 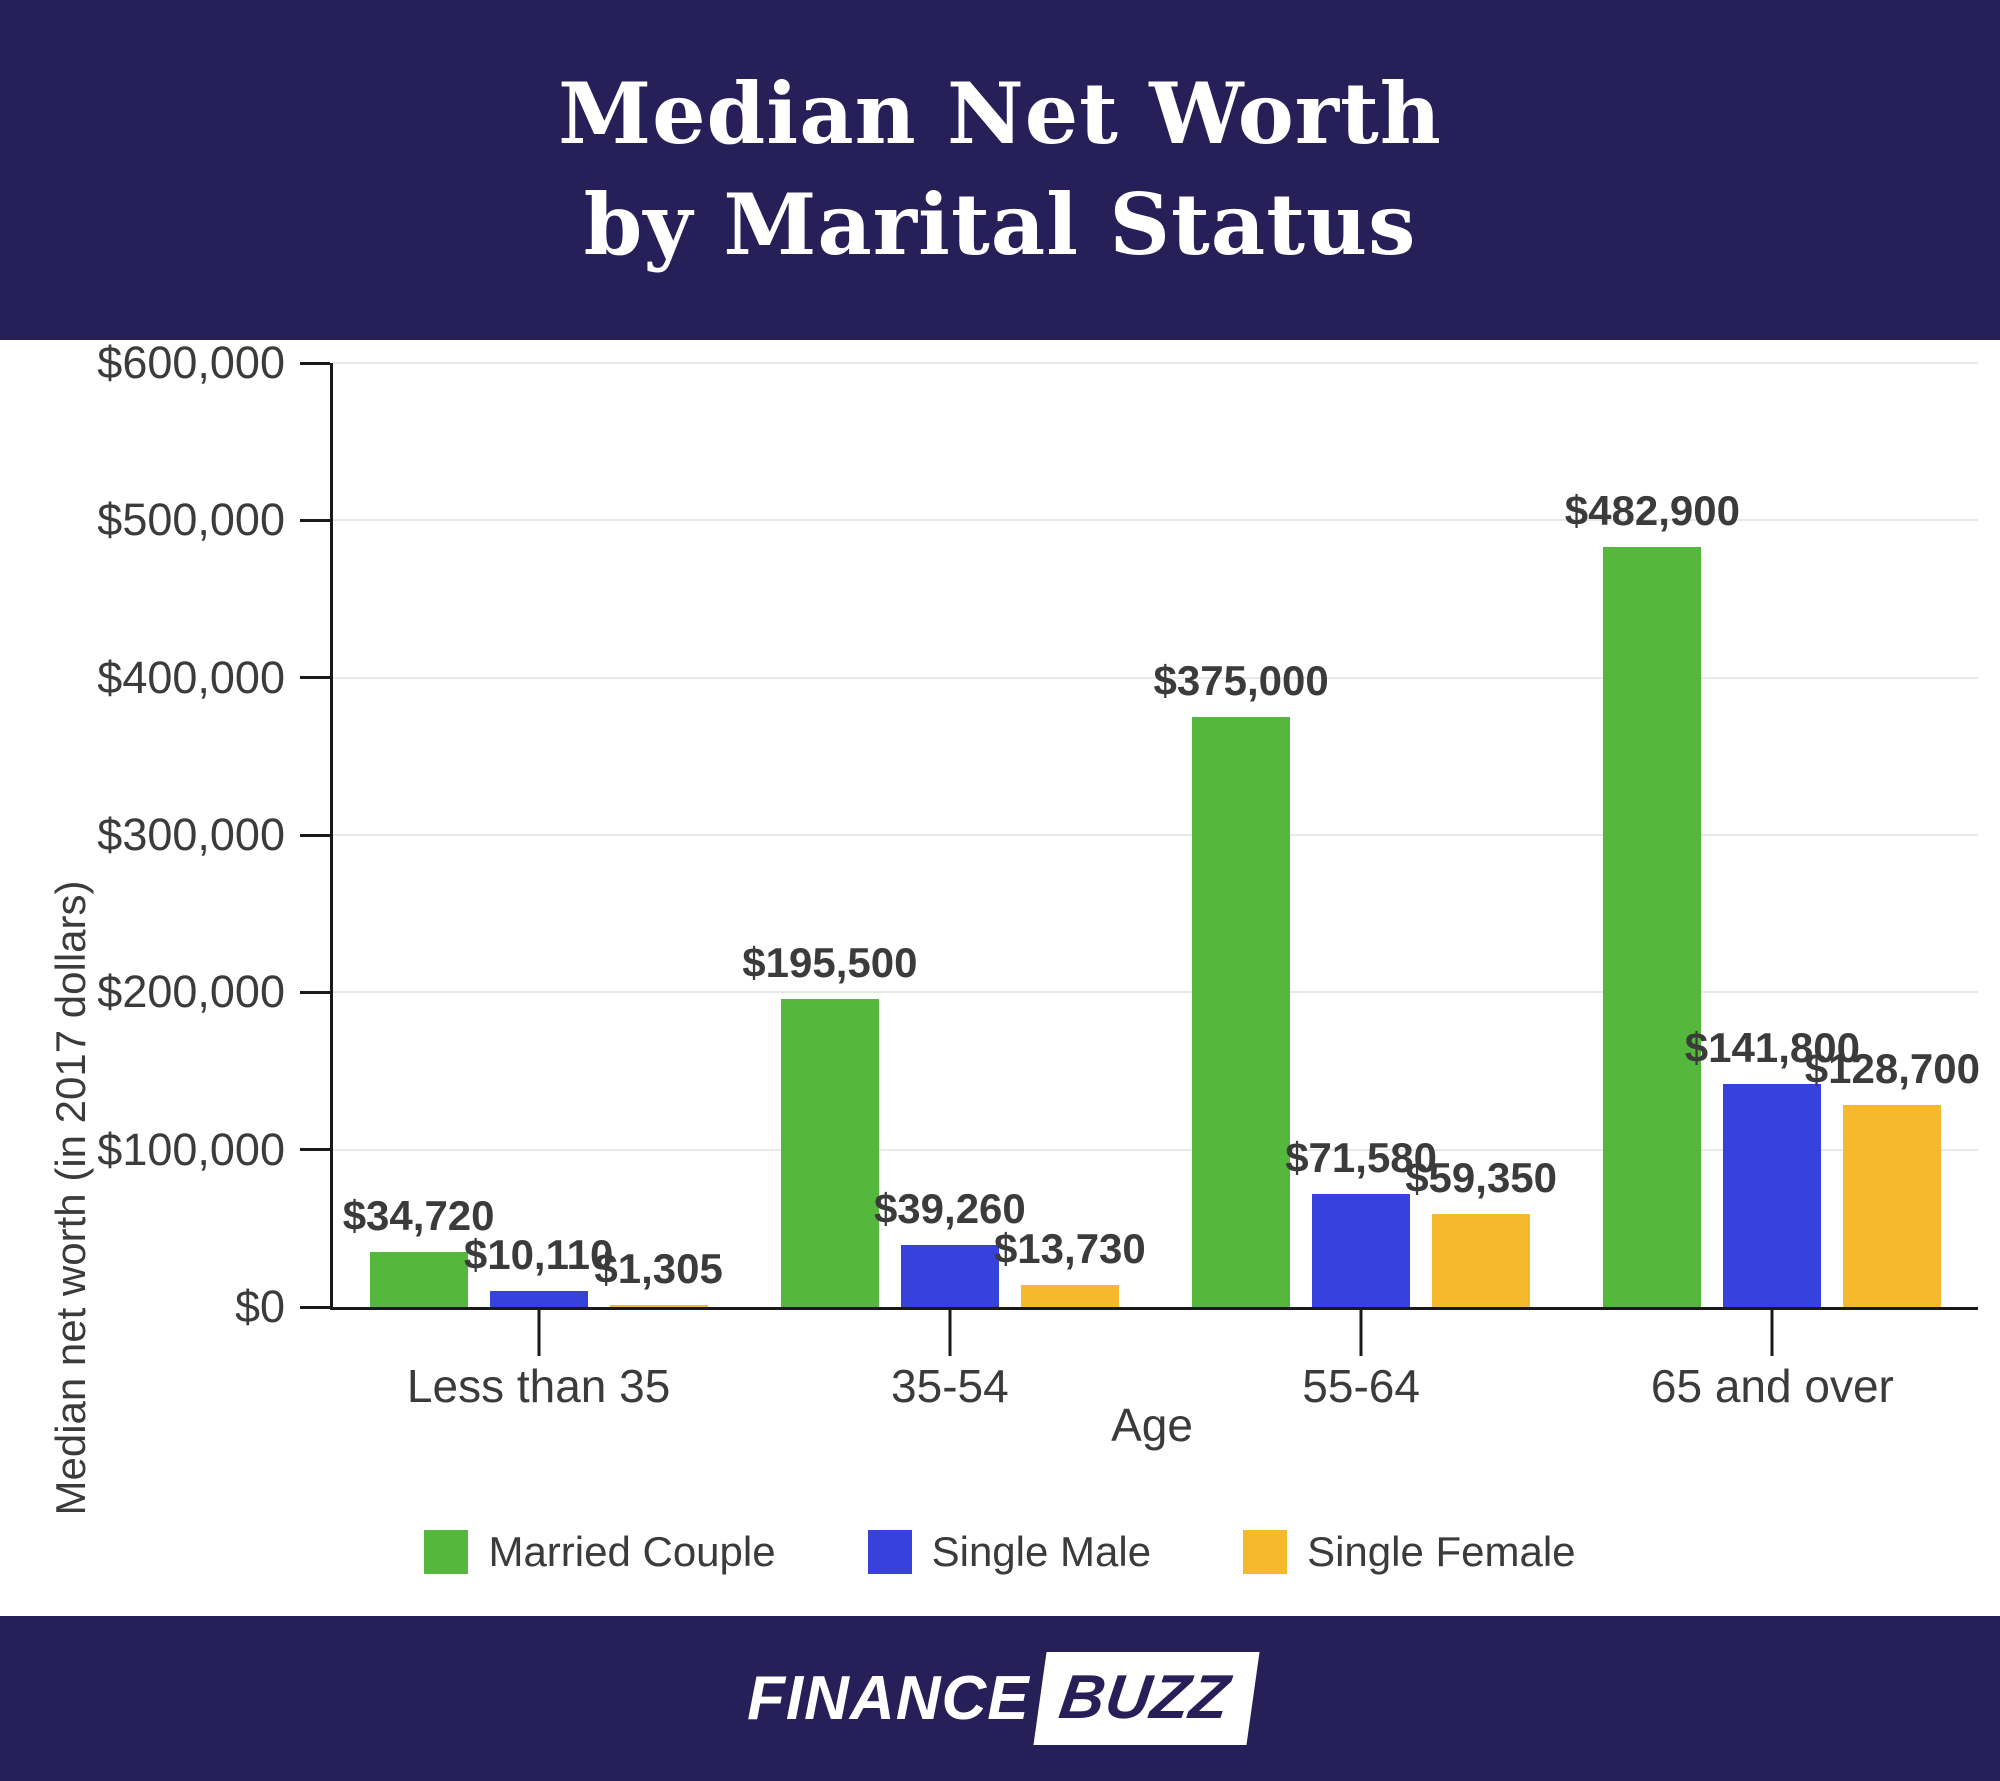 I want to click on y-tick-label-100-000: $100,000, so click(x=191, y=1149).